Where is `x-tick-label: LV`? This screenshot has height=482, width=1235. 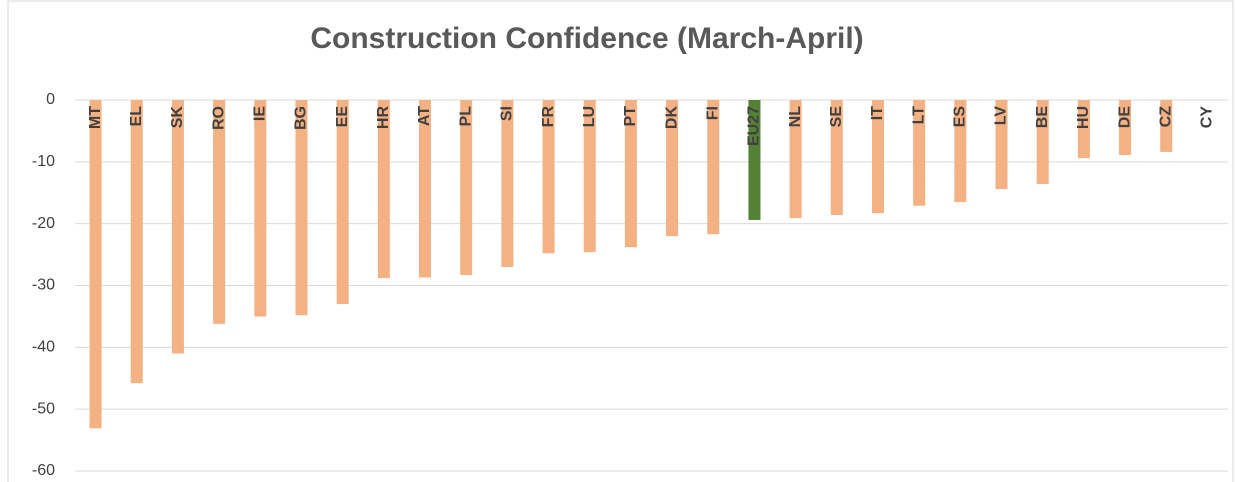 x-tick-label: LV is located at coordinates (1001, 116).